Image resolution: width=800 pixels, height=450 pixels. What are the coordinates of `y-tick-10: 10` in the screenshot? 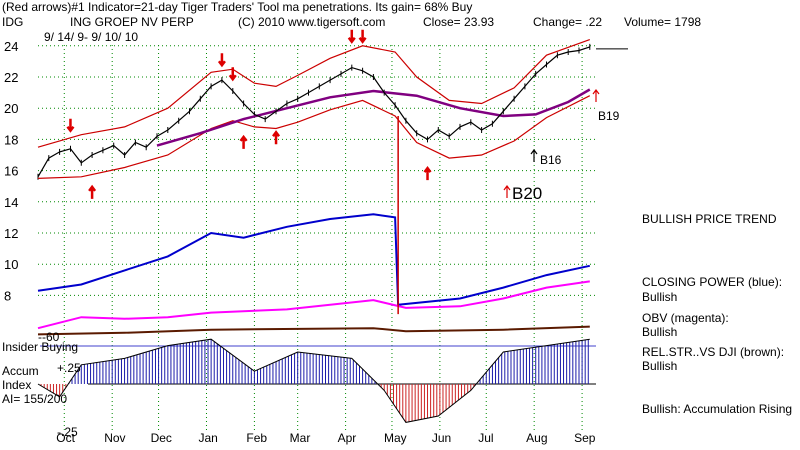 It's located at (11, 264).